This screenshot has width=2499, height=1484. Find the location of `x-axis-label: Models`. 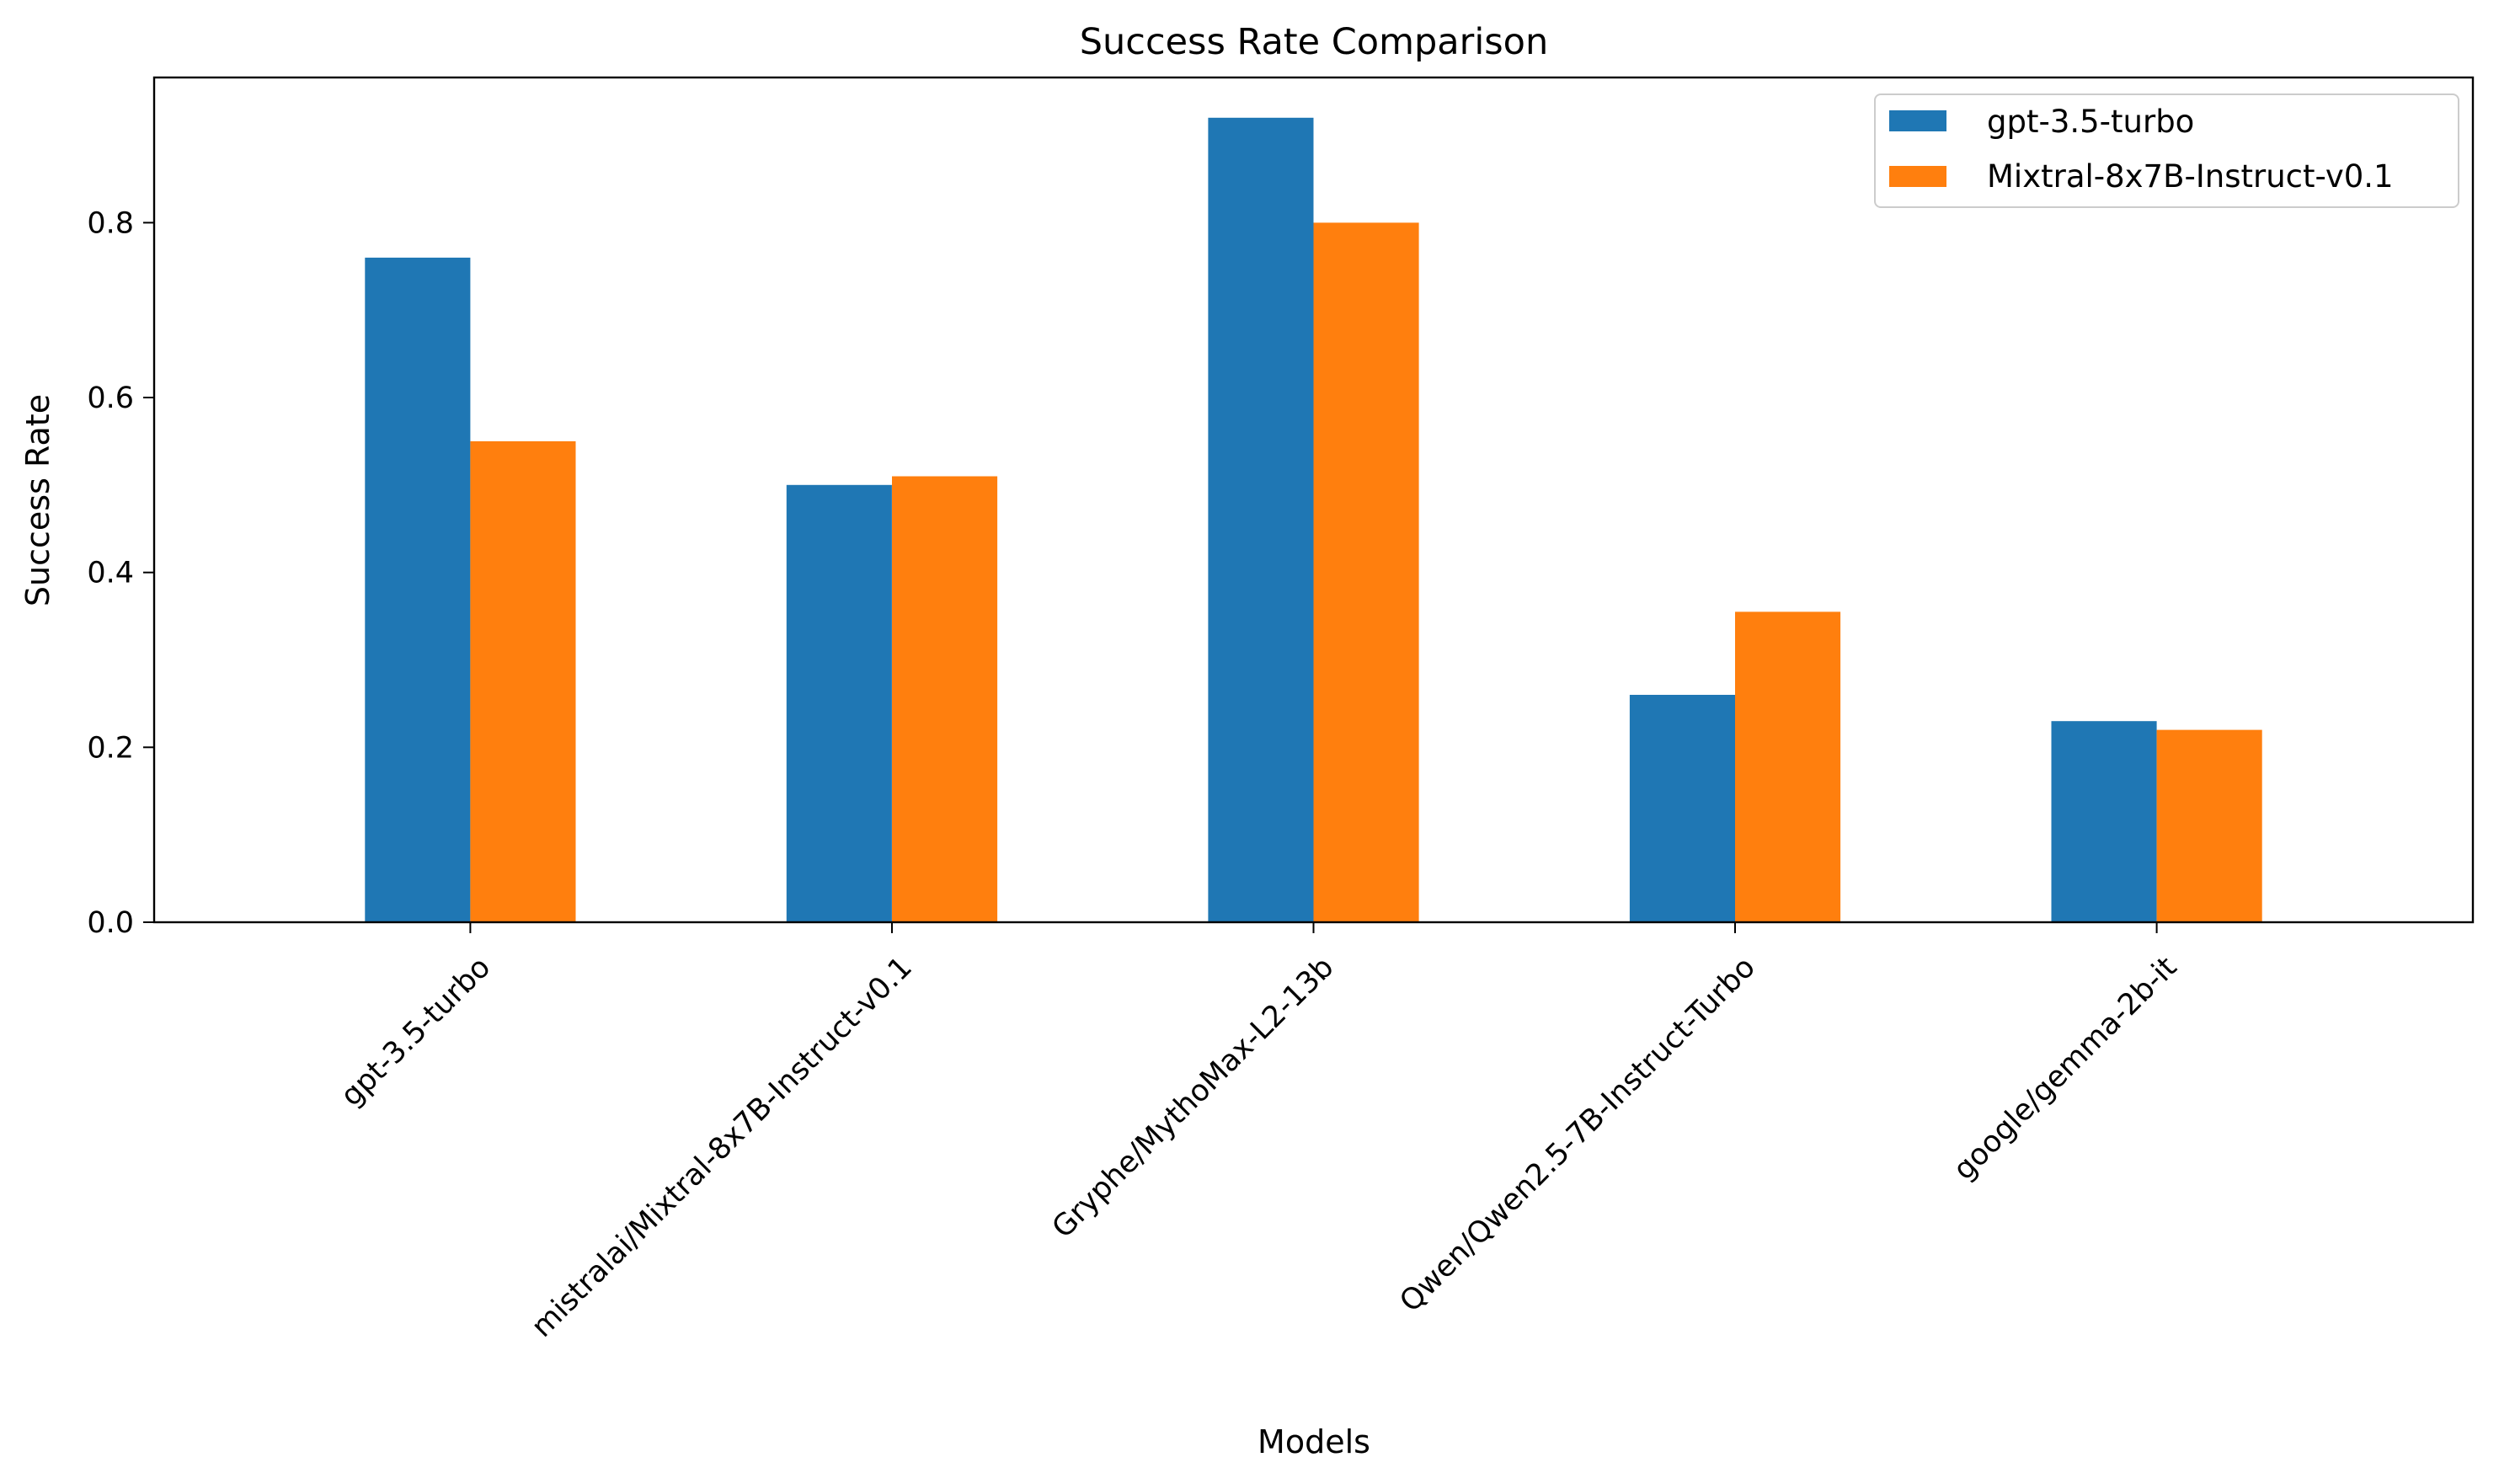

x-axis-label: Models is located at coordinates (1314, 1442).